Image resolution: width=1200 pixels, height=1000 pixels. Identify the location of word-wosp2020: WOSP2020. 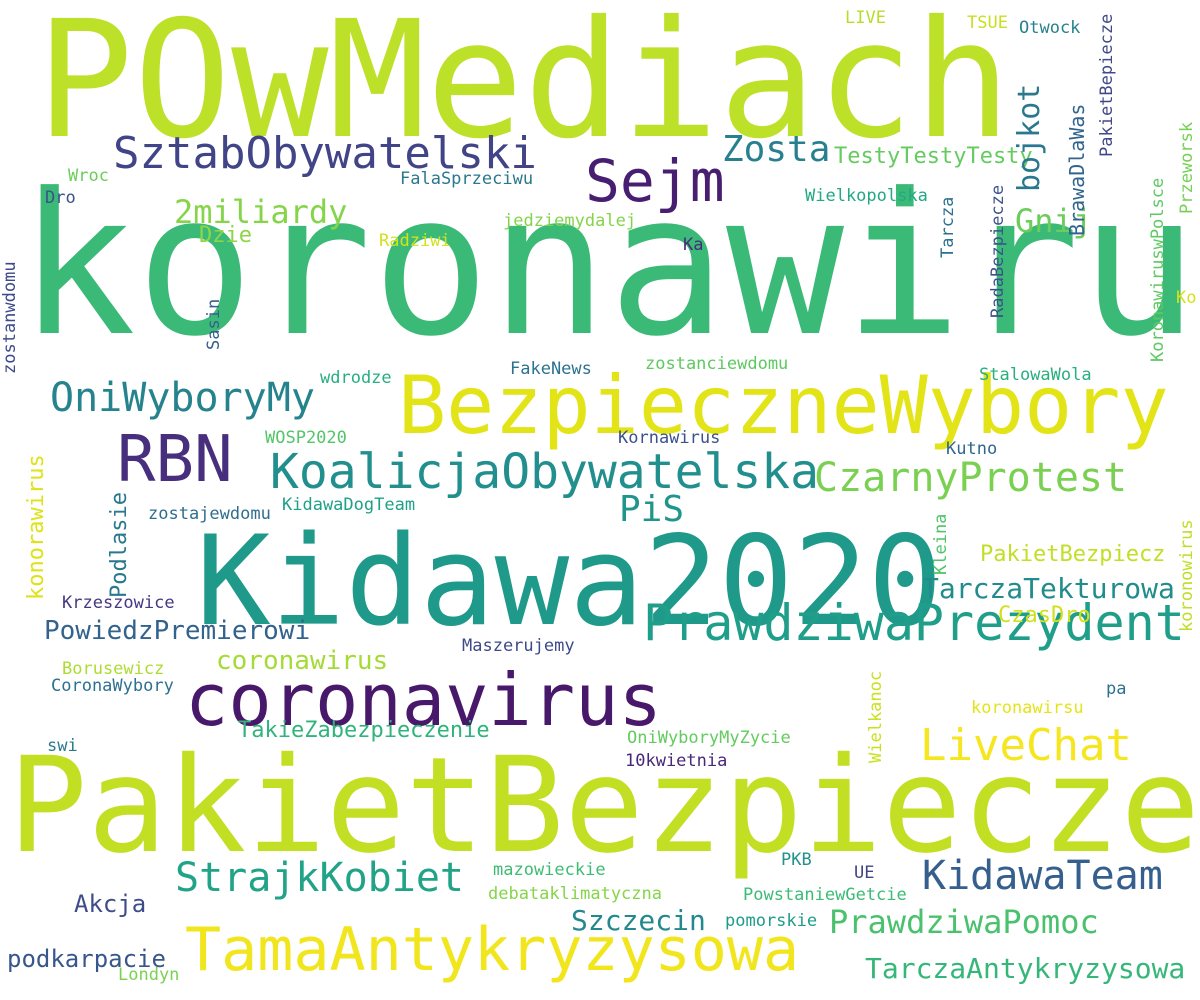
(306, 438).